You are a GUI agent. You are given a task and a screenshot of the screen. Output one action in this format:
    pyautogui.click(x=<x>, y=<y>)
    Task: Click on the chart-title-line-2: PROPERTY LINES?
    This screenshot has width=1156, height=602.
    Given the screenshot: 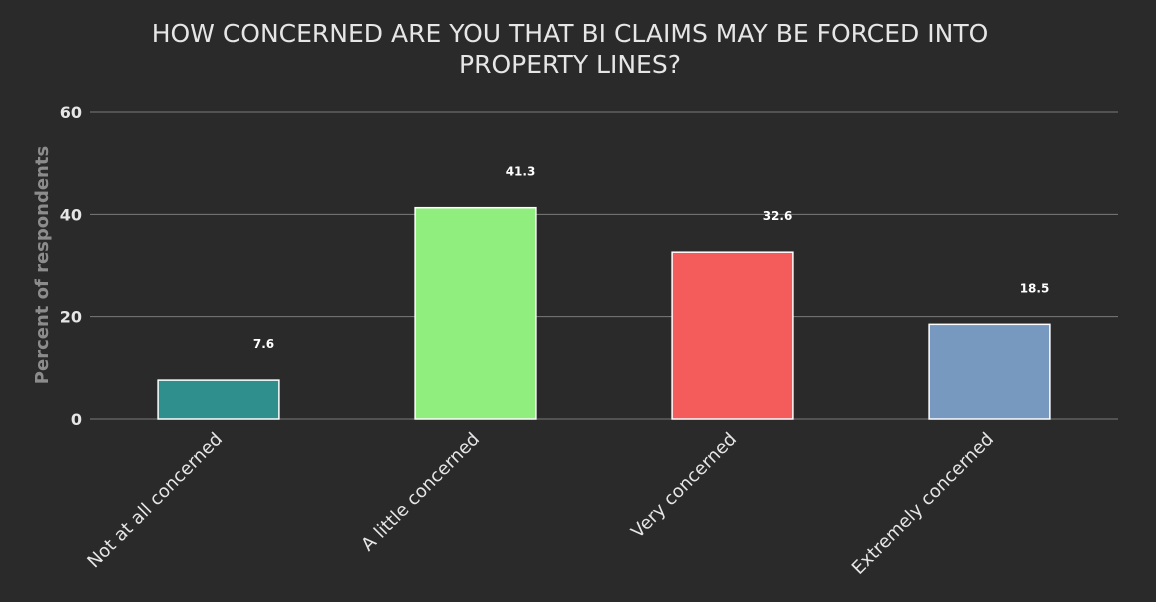 What is the action you would take?
    pyautogui.click(x=570, y=64)
    